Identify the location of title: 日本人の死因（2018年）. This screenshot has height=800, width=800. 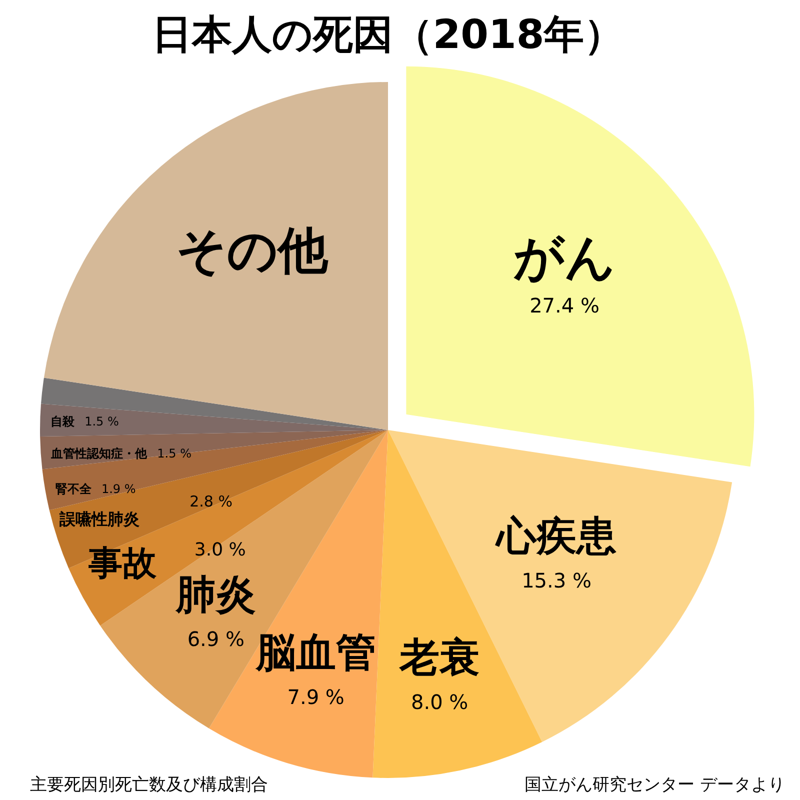
(388, 35).